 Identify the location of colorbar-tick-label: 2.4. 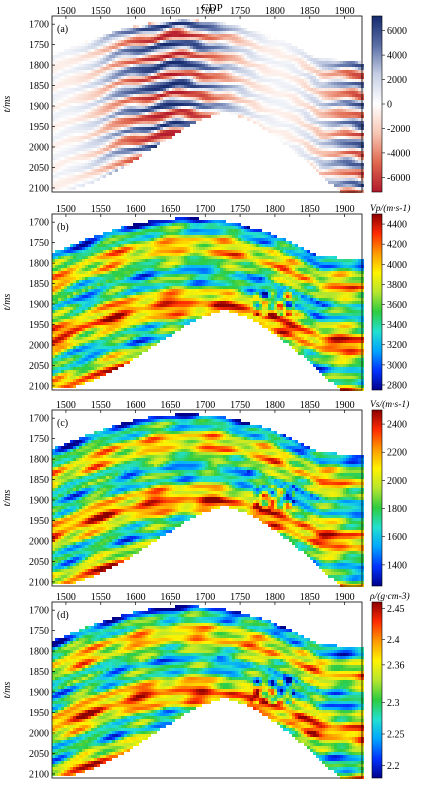
(393, 640).